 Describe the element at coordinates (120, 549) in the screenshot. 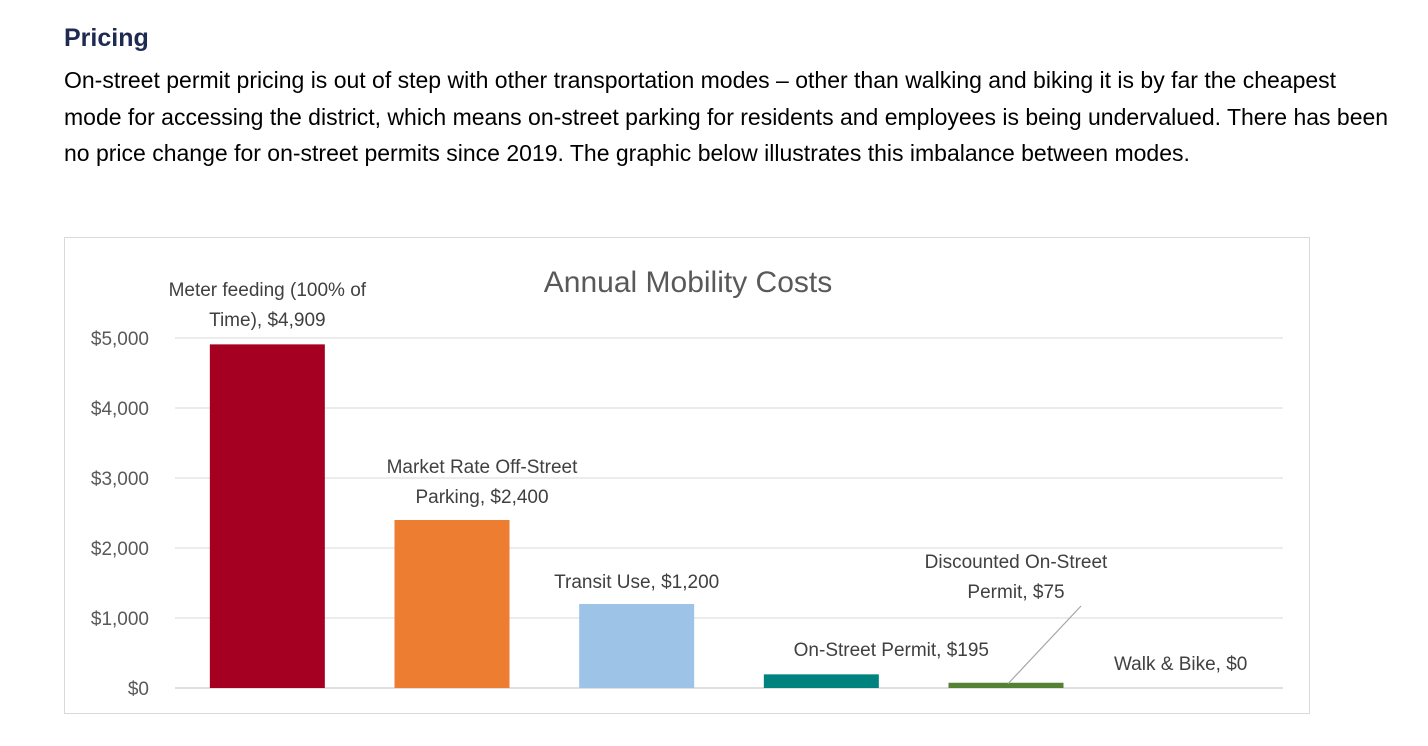

I see `y-tick-label: $2,000` at that location.